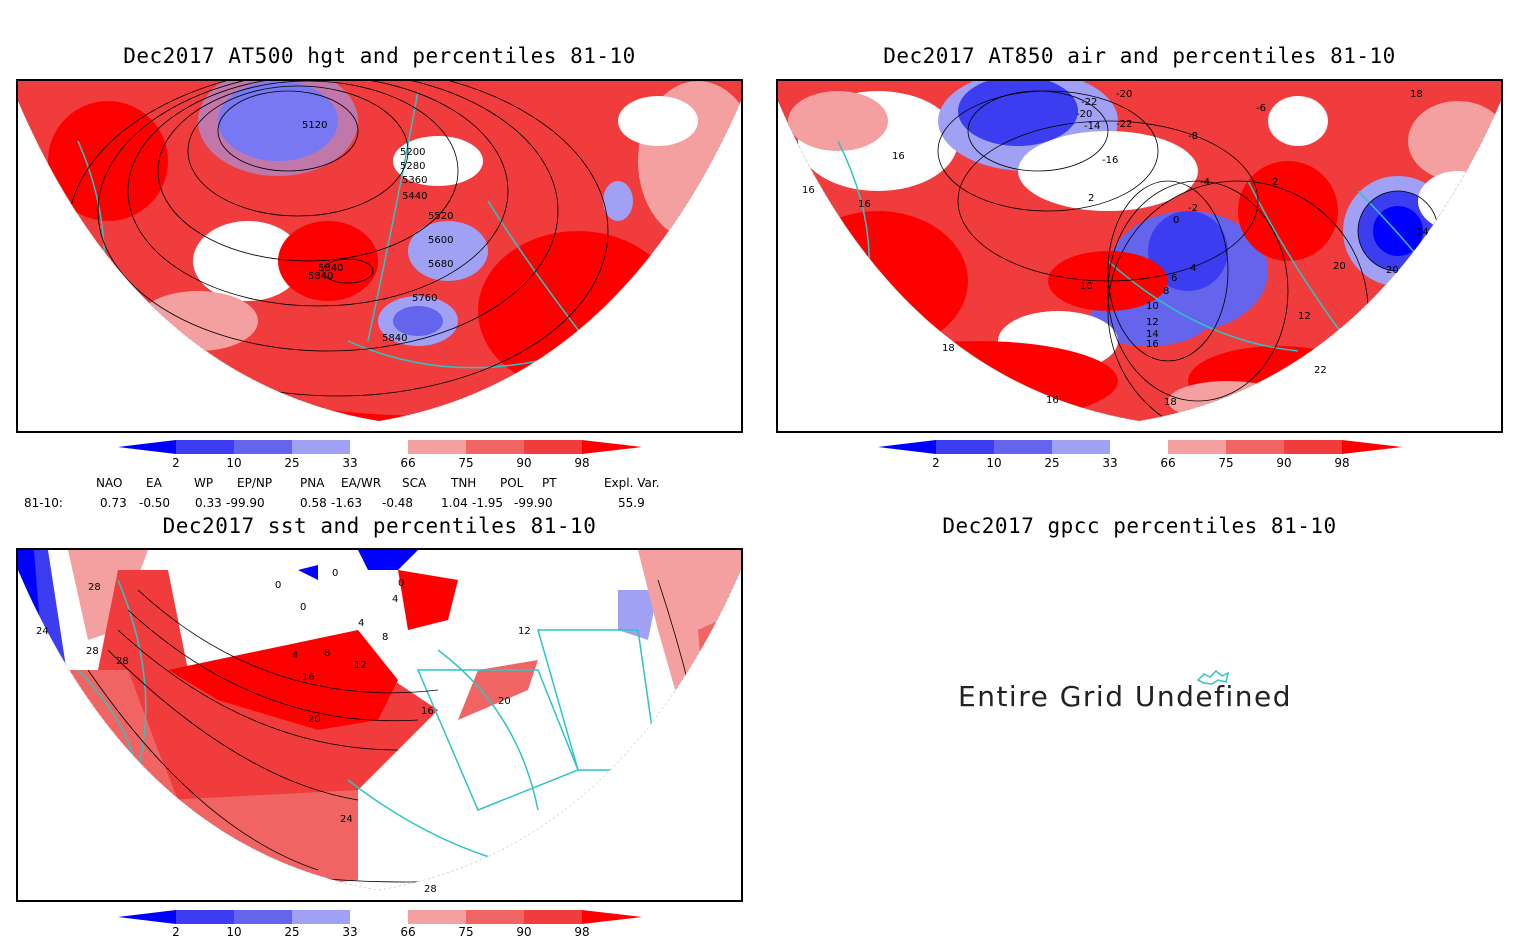  I want to click on tele-value: -1.95, so click(488, 503).